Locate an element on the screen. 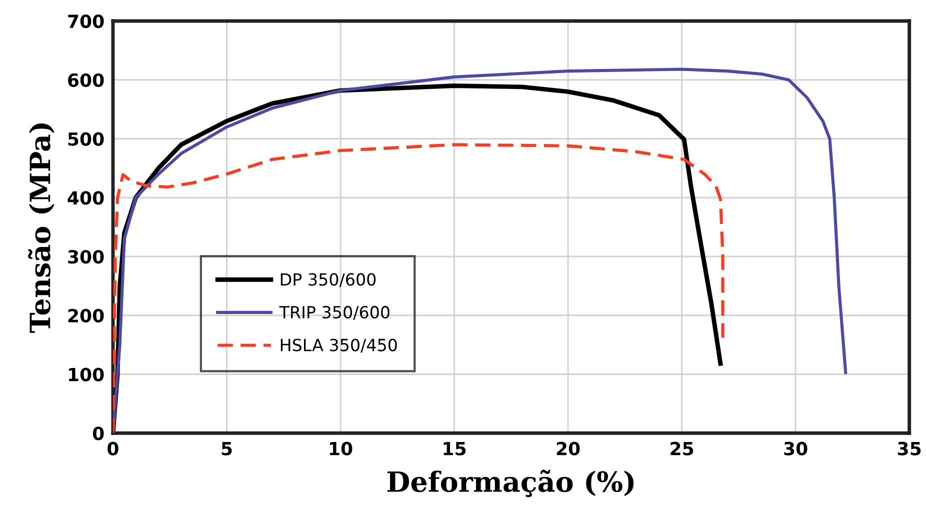  x-tick-label: 15 is located at coordinates (455, 449).